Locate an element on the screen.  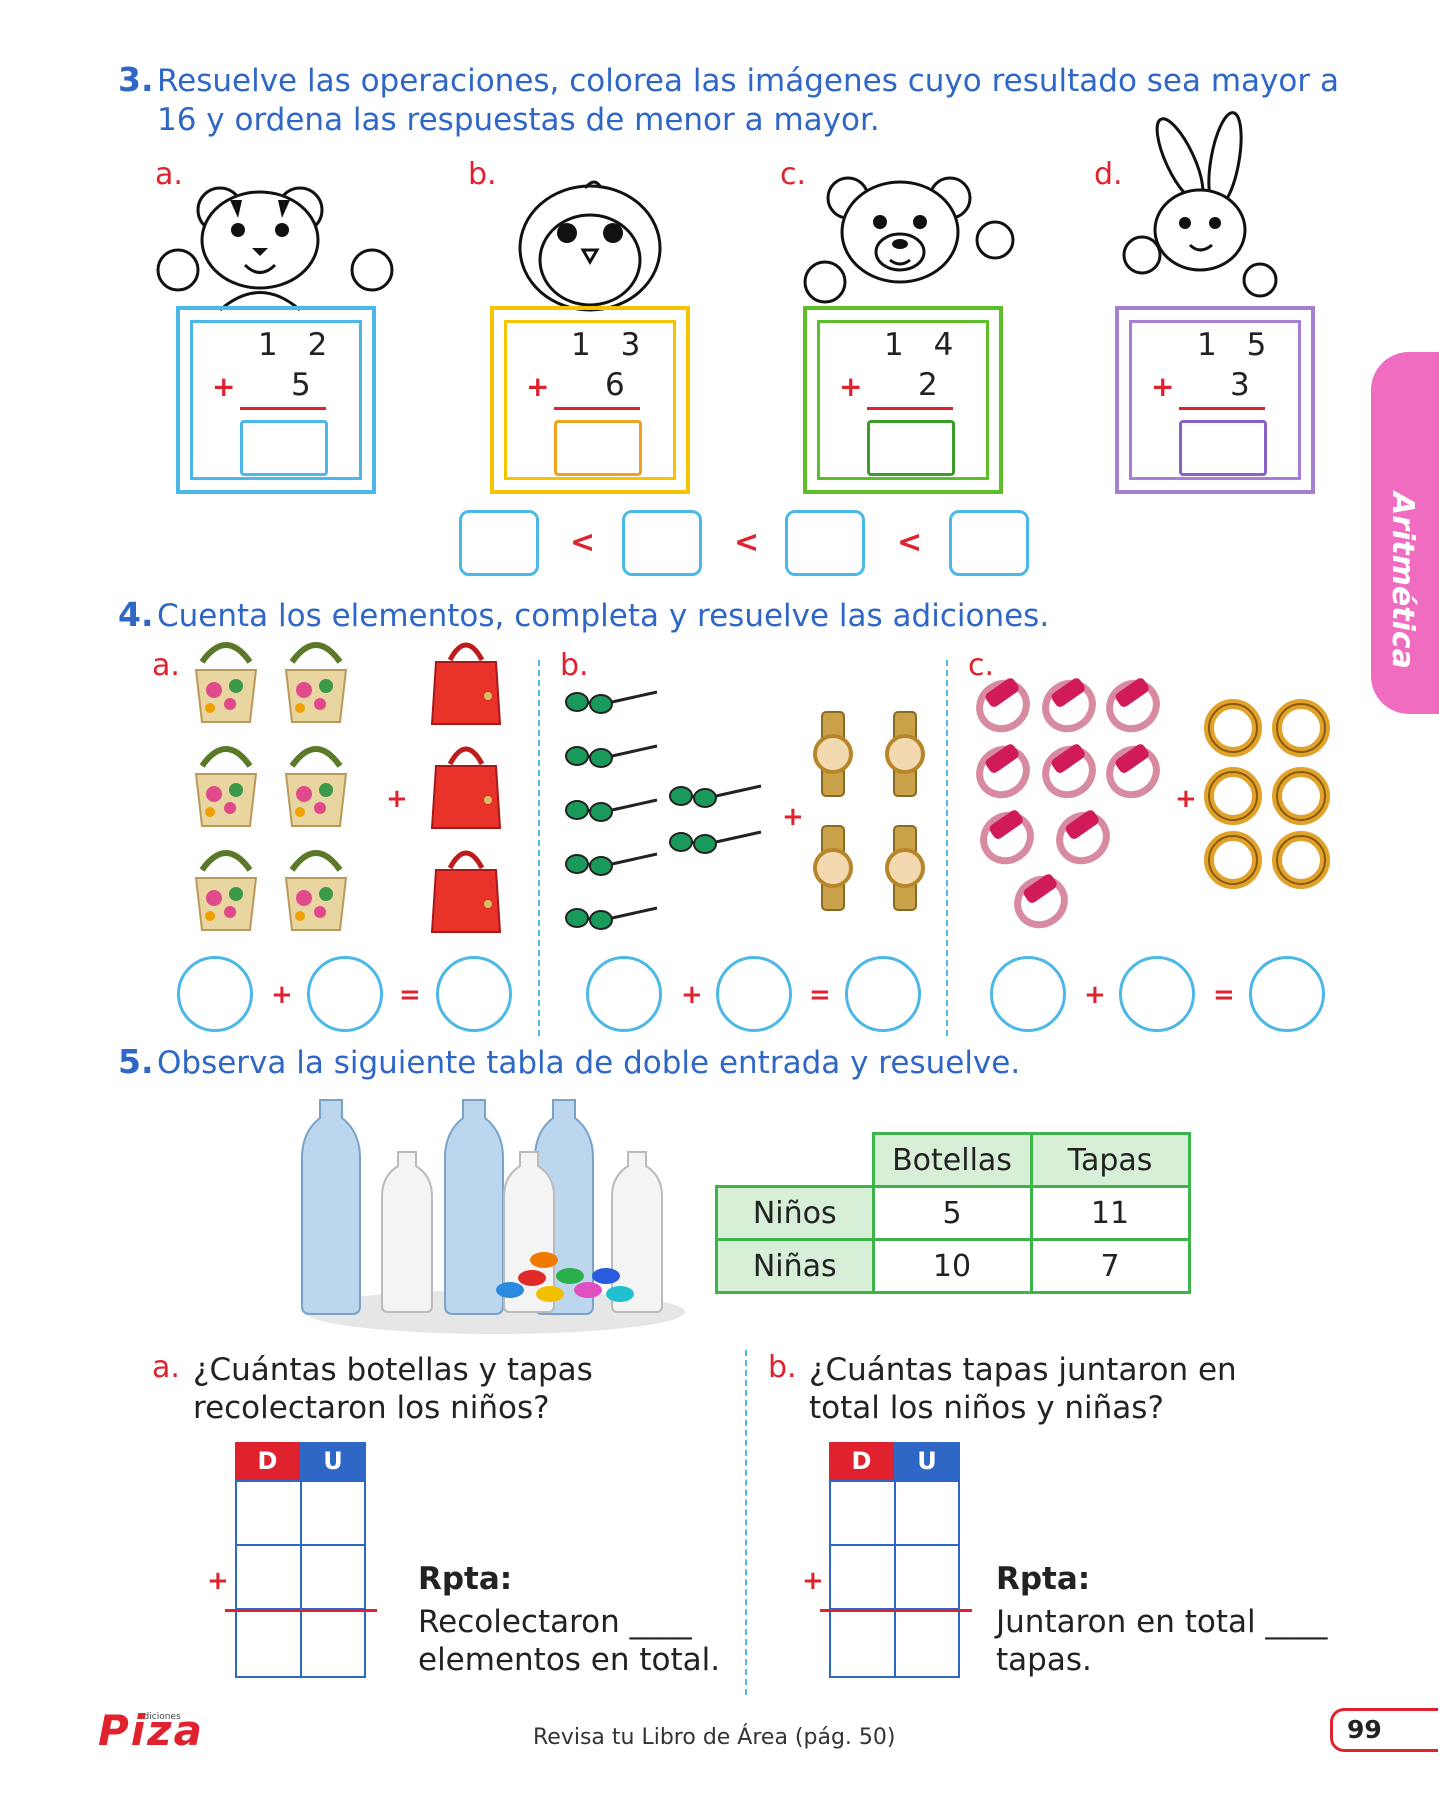
bottles-and-caps-image is located at coordinates (493, 1216).